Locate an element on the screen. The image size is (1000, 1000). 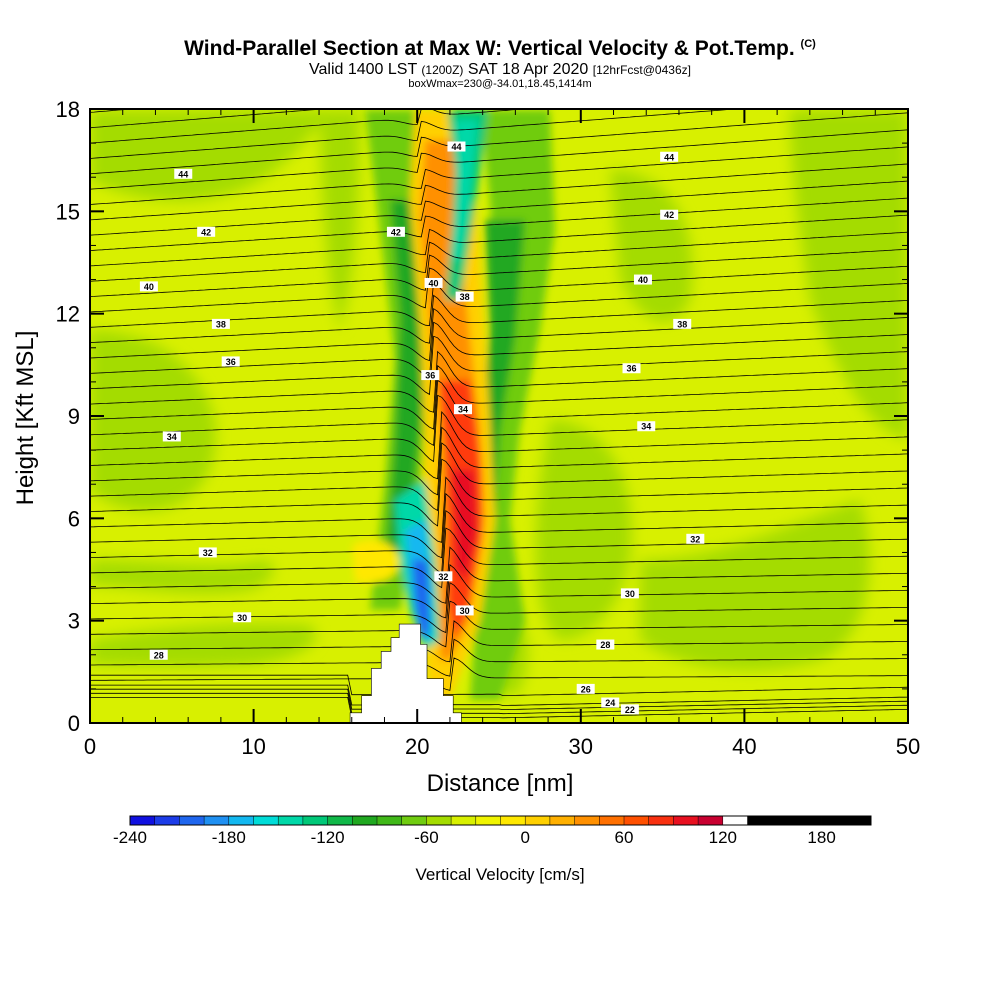
colorbar-tick-label: 60 is located at coordinates (624, 837).